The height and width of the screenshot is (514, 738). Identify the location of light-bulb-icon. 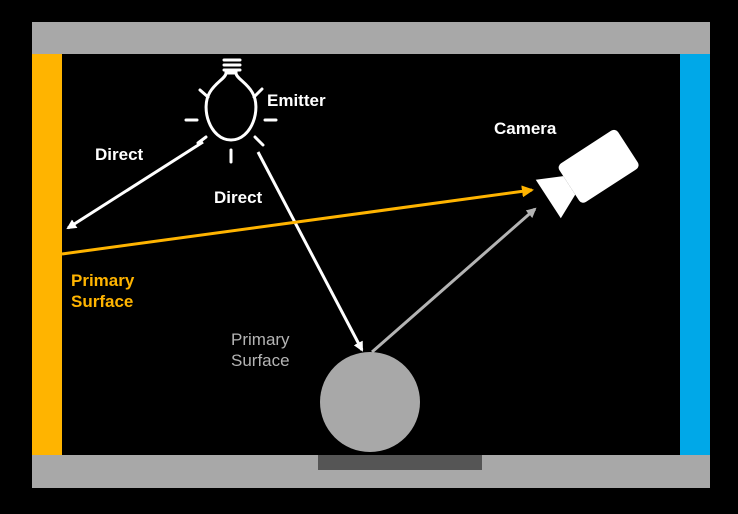
(231, 111).